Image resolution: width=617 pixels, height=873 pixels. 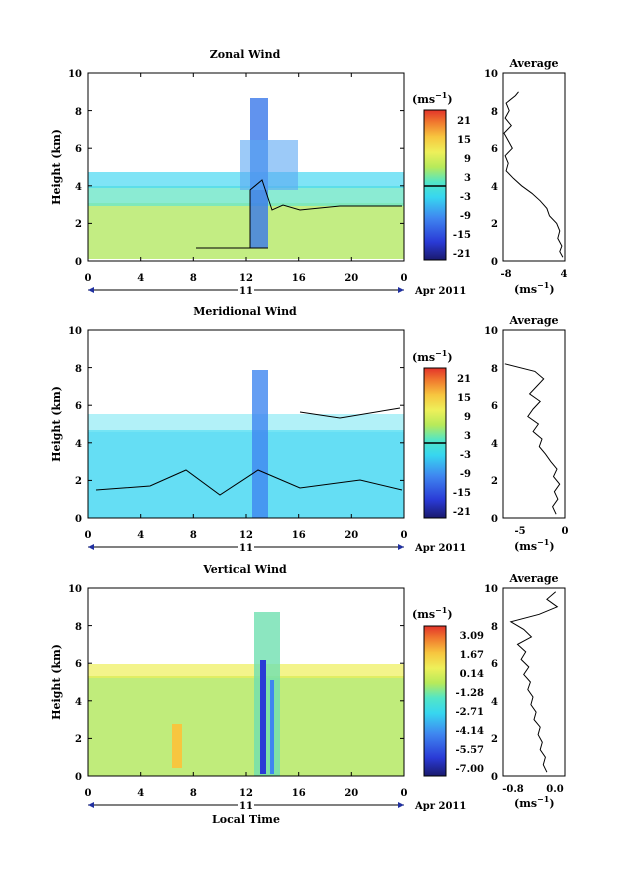 What do you see at coordinates (350, 413) in the screenshot?
I see `contour-line` at bounding box center [350, 413].